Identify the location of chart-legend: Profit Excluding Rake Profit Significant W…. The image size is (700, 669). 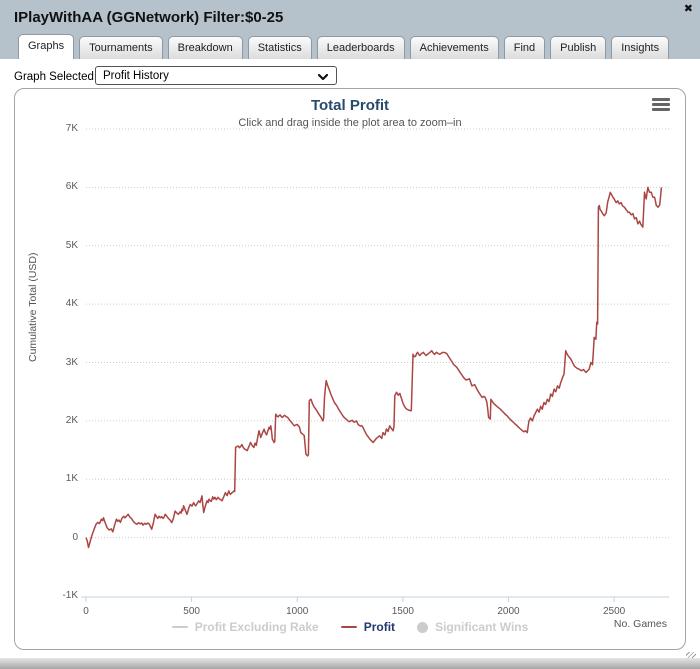
(350, 627).